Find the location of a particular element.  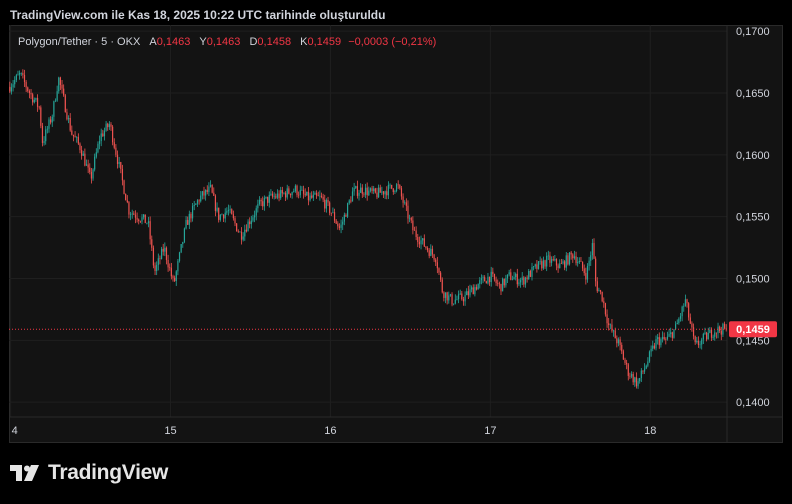

open-label: A is located at coordinates (153, 42).